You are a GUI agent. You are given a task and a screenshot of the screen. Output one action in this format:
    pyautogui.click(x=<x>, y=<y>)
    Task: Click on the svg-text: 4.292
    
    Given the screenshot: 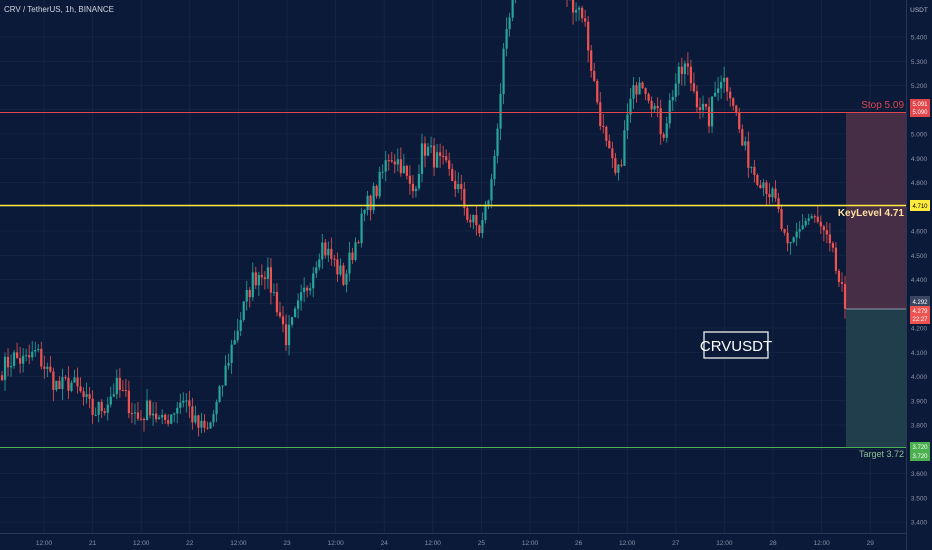 What is the action you would take?
    pyautogui.click(x=920, y=303)
    